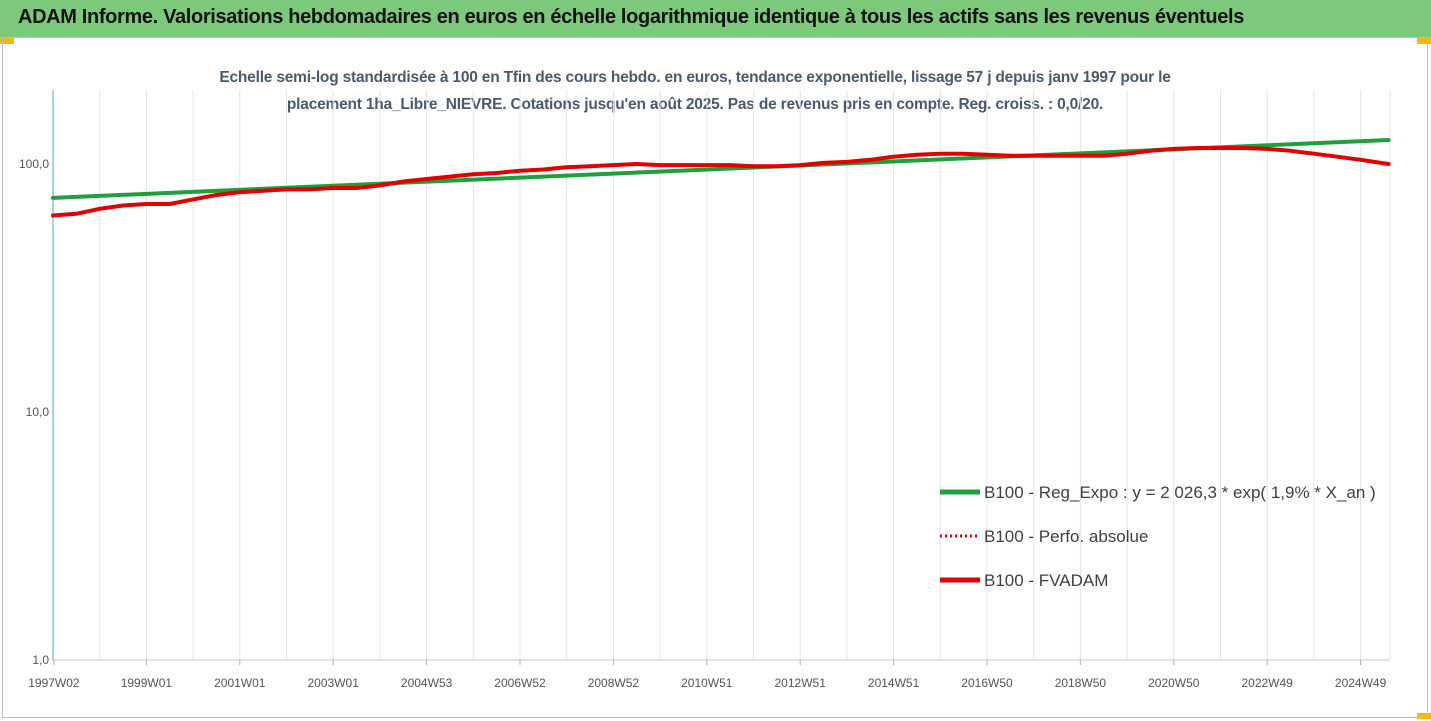  I want to click on x-tick-label: 2001W01, so click(240, 683).